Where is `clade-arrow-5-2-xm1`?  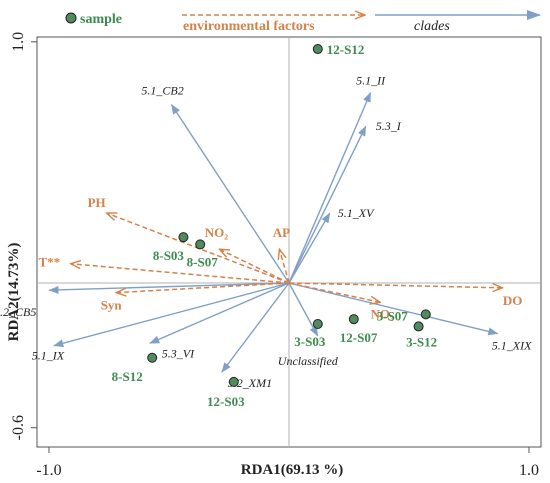 clade-arrow-5-2-xm1 is located at coordinates (255, 327).